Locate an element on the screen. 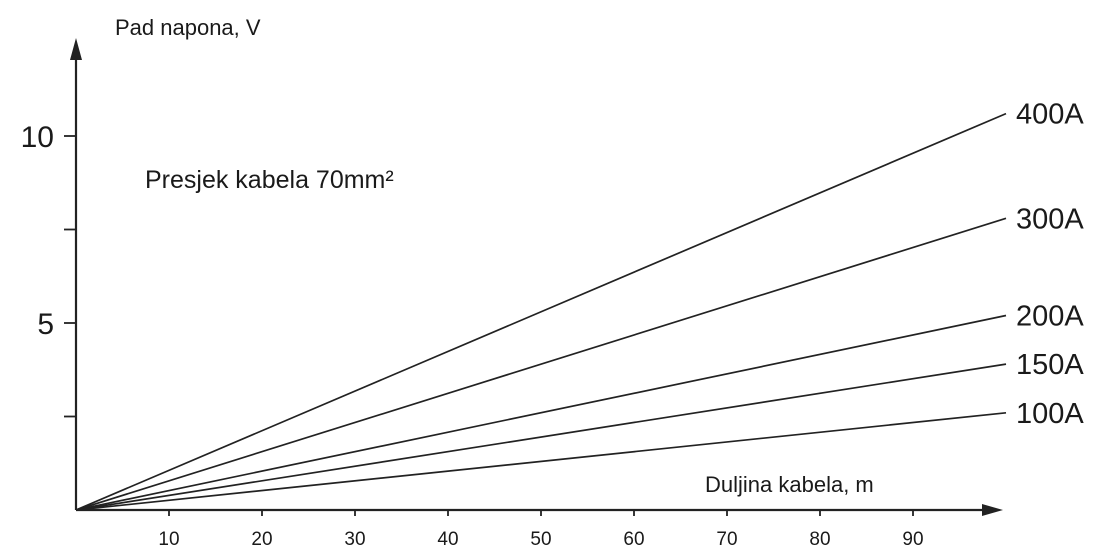 This screenshot has height=549, width=1117. y-axis-arrow is located at coordinates (76, 49).